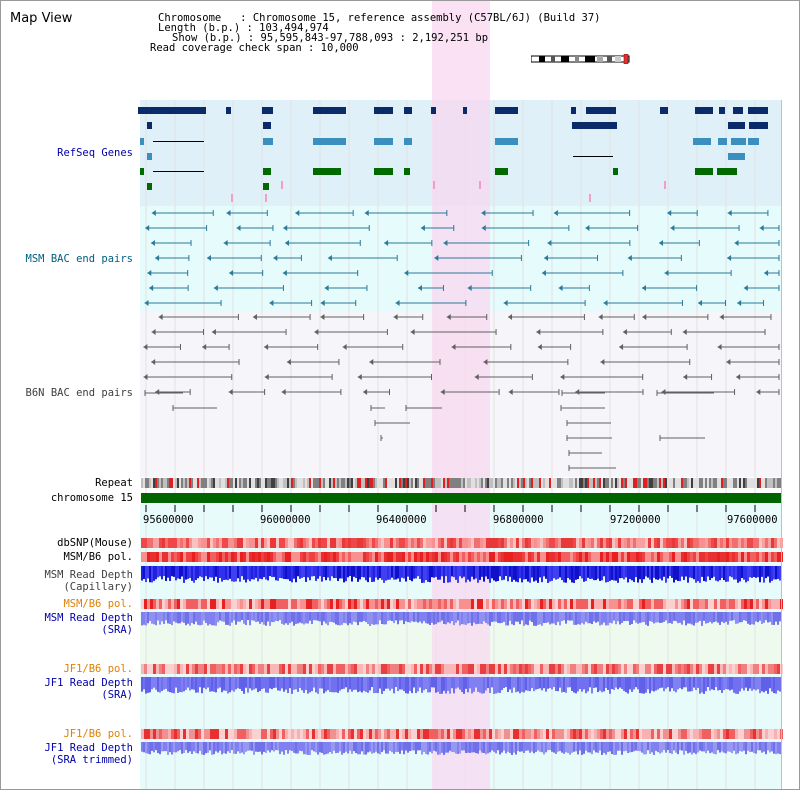  What do you see at coordinates (88, 748) in the screenshot?
I see `jf1-depth-trim-label: JF1 Read Depth` at bounding box center [88, 748].